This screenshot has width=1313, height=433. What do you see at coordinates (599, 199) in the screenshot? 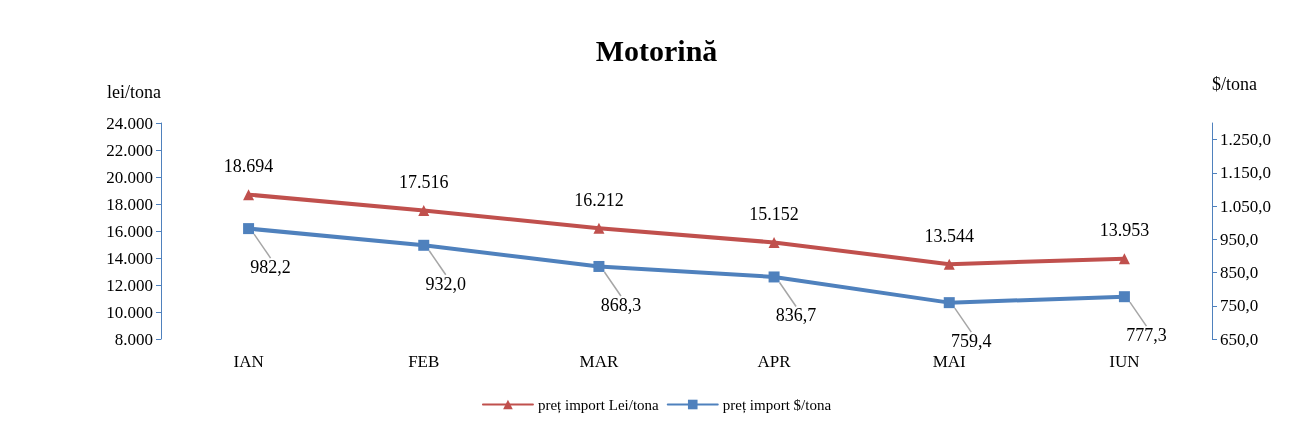
I see `data-label: 16.212` at bounding box center [599, 199].